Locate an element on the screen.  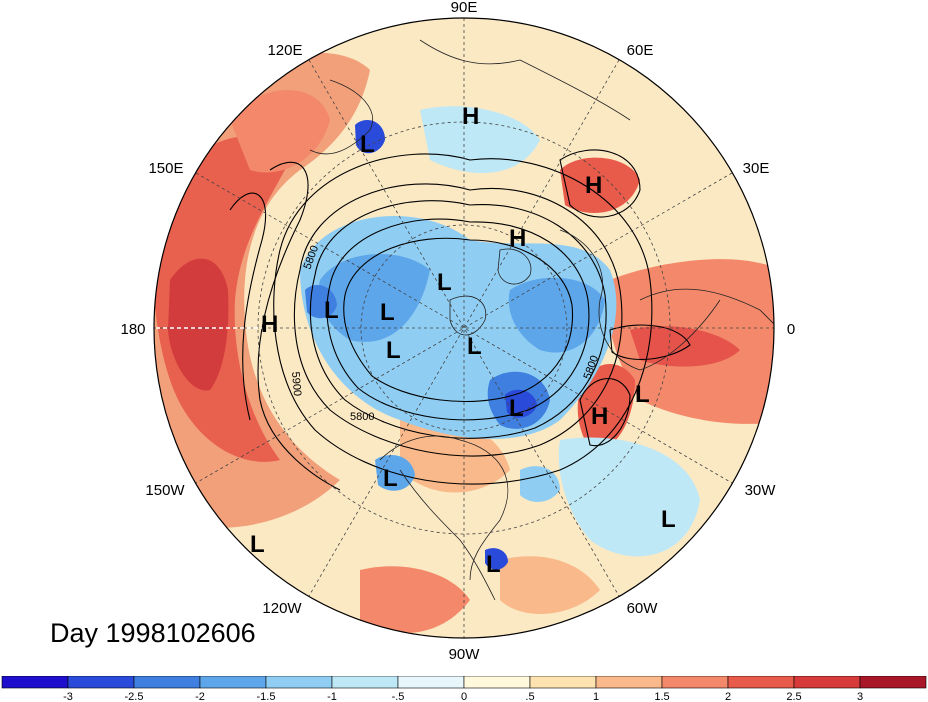
lon-label-150e: 150E is located at coordinates (165, 168).